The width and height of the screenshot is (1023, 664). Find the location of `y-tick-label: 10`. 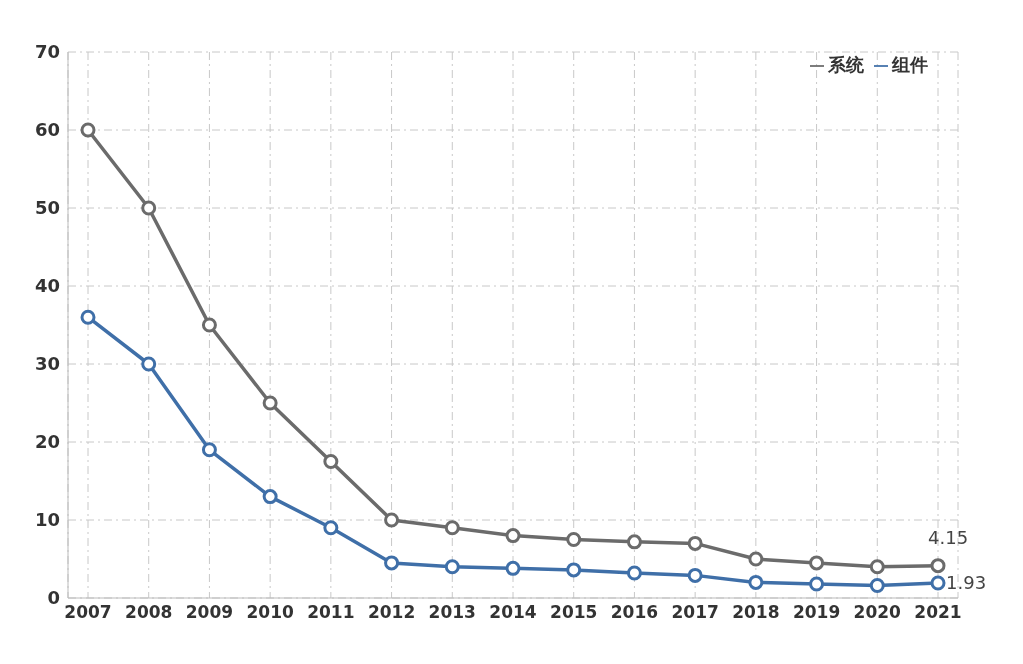

y-tick-label: 10 is located at coordinates (47, 520).